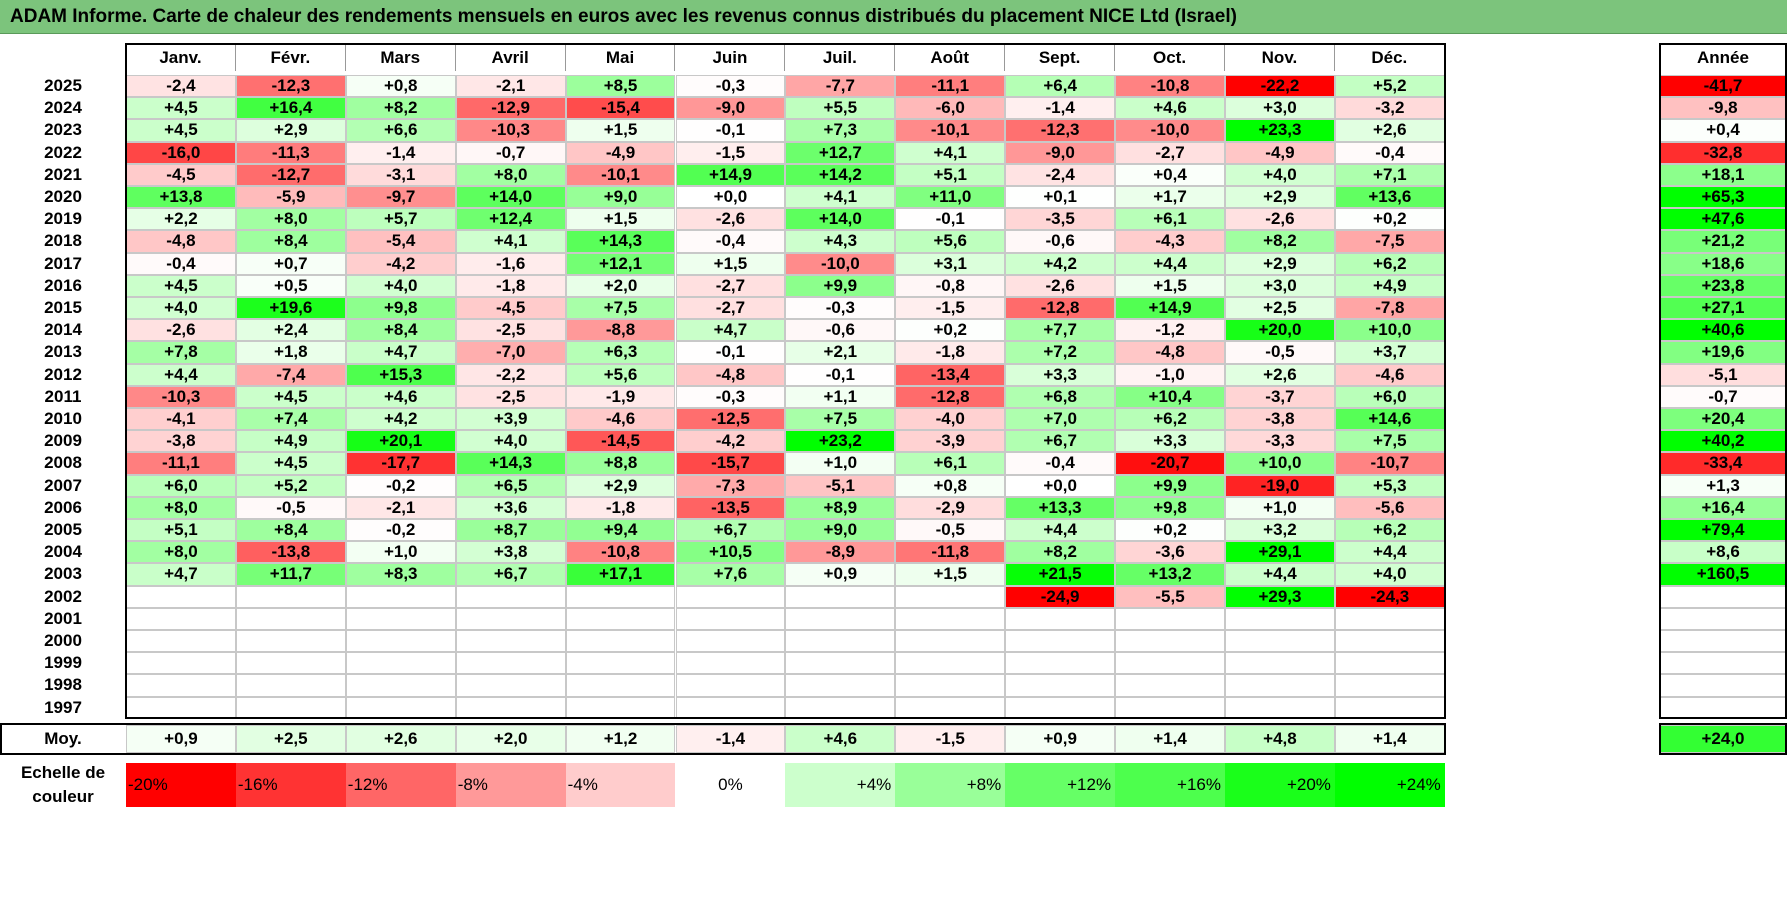 The height and width of the screenshot is (912, 1787). Describe the element at coordinates (1280, 485) in the screenshot. I see `heatmap-cell: -19,0` at that location.